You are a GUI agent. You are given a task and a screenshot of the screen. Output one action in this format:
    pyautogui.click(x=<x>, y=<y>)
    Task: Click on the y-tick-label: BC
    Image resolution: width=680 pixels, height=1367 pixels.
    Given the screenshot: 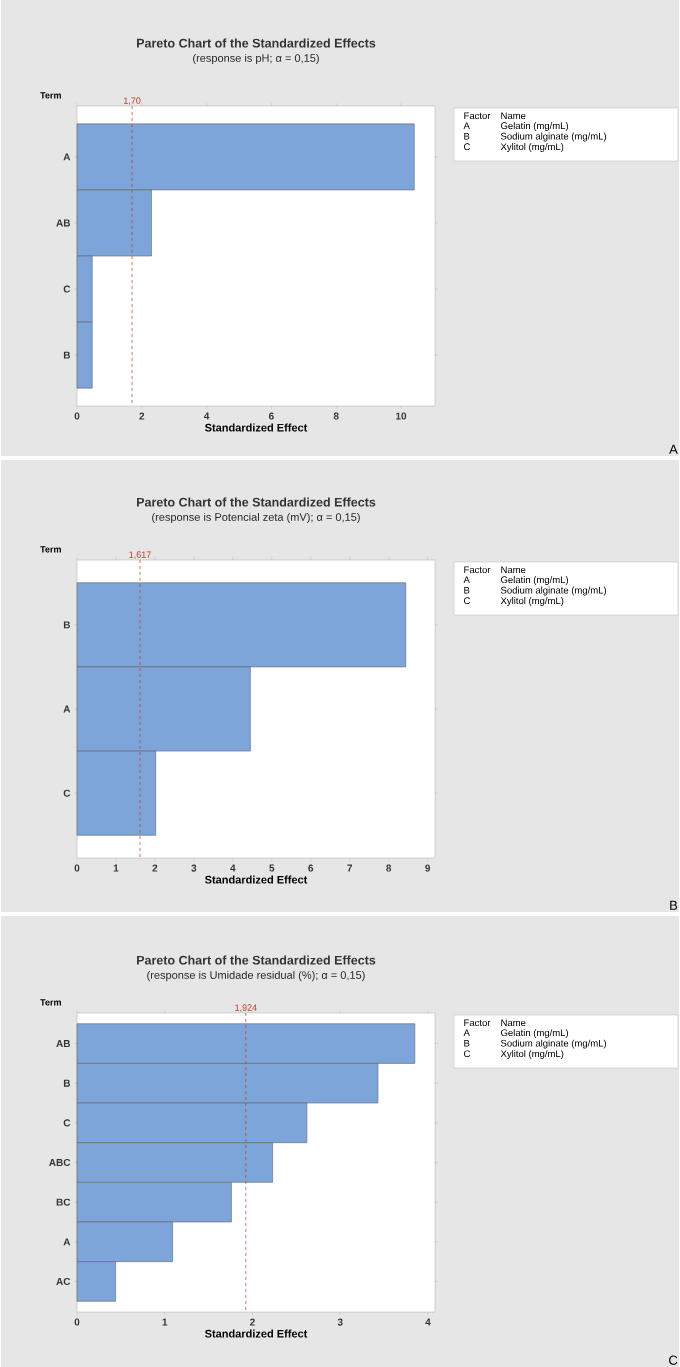 What is the action you would take?
    pyautogui.click(x=63, y=1202)
    